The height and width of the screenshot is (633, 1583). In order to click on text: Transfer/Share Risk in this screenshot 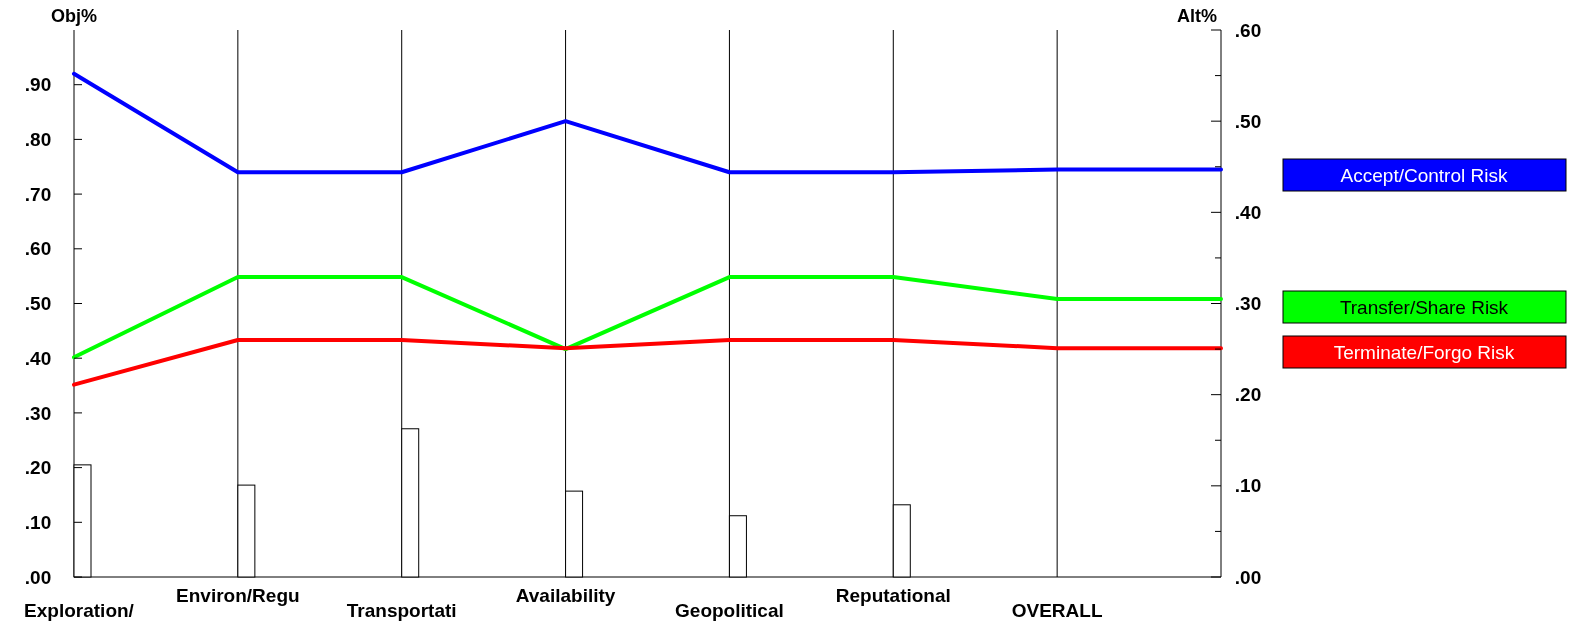, I will do `click(1424, 307)`.